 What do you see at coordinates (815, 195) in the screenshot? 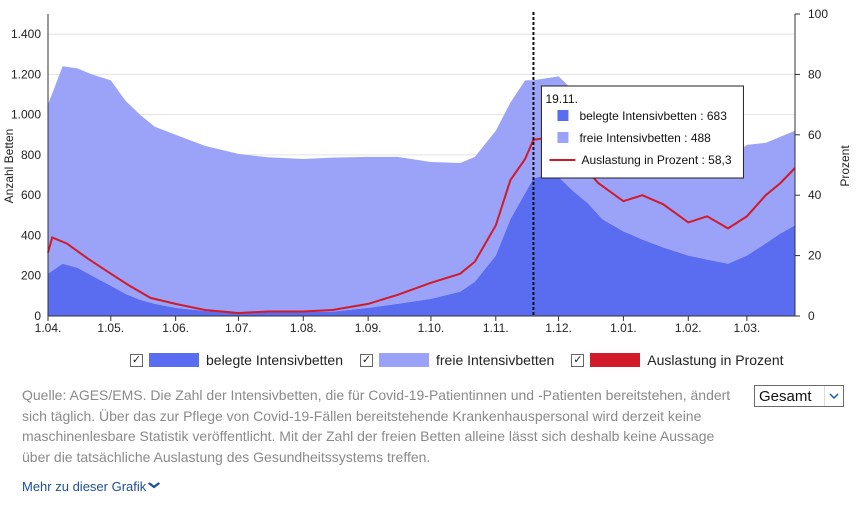
I see `y-tick-right: 40` at bounding box center [815, 195].